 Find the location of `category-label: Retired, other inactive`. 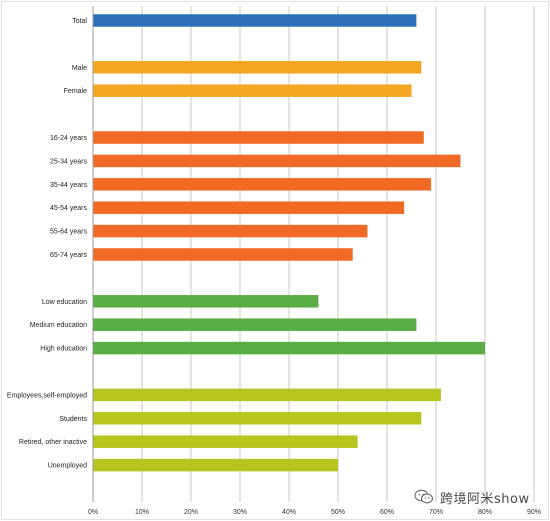

category-label: Retired, other inactive is located at coordinates (53, 442).